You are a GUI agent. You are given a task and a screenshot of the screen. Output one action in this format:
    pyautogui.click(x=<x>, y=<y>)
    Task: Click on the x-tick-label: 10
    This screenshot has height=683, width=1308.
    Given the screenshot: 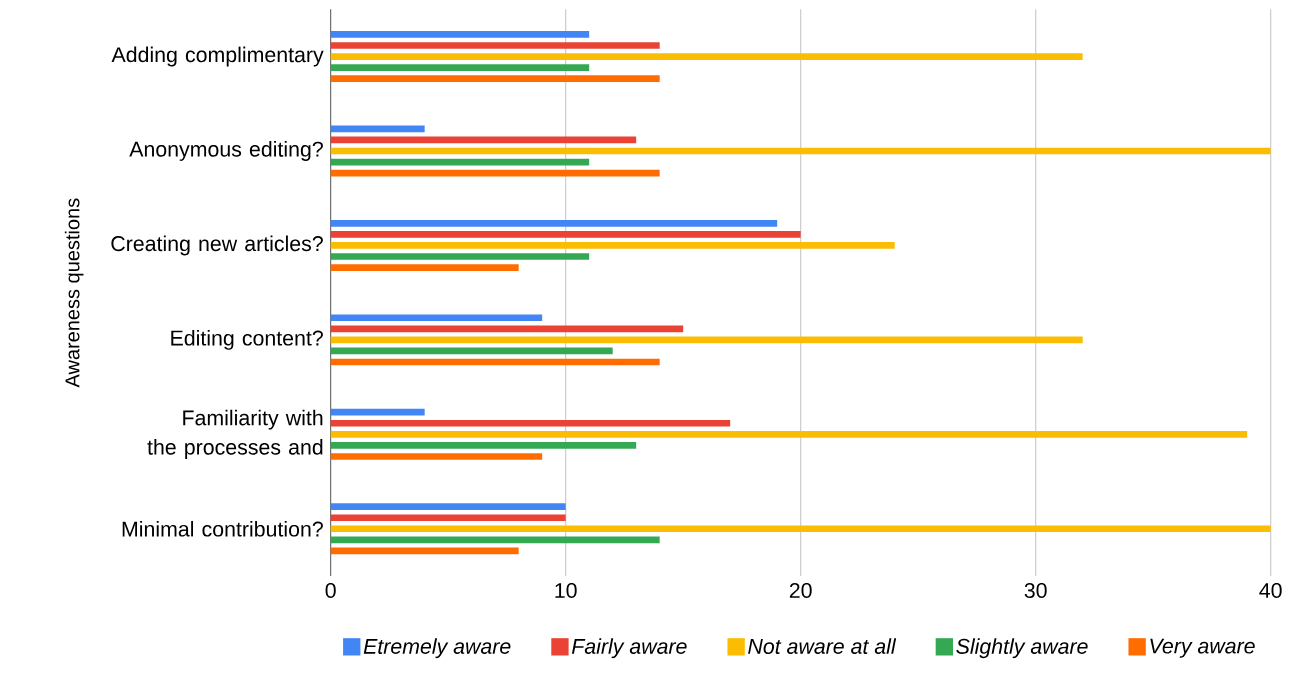 What is the action you would take?
    pyautogui.click(x=566, y=591)
    